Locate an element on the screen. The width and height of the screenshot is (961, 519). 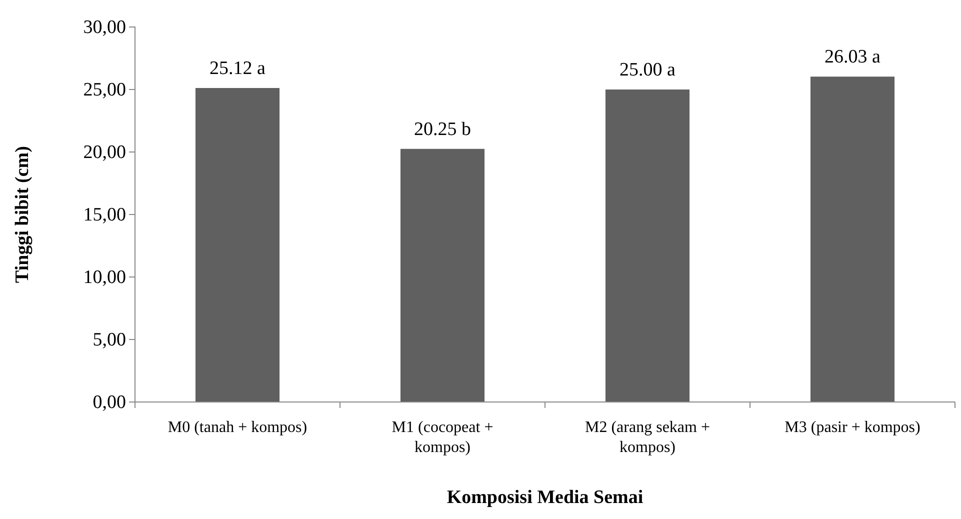
x-tick-label: M1 (cocopeat + kompos) is located at coordinates (443, 437).